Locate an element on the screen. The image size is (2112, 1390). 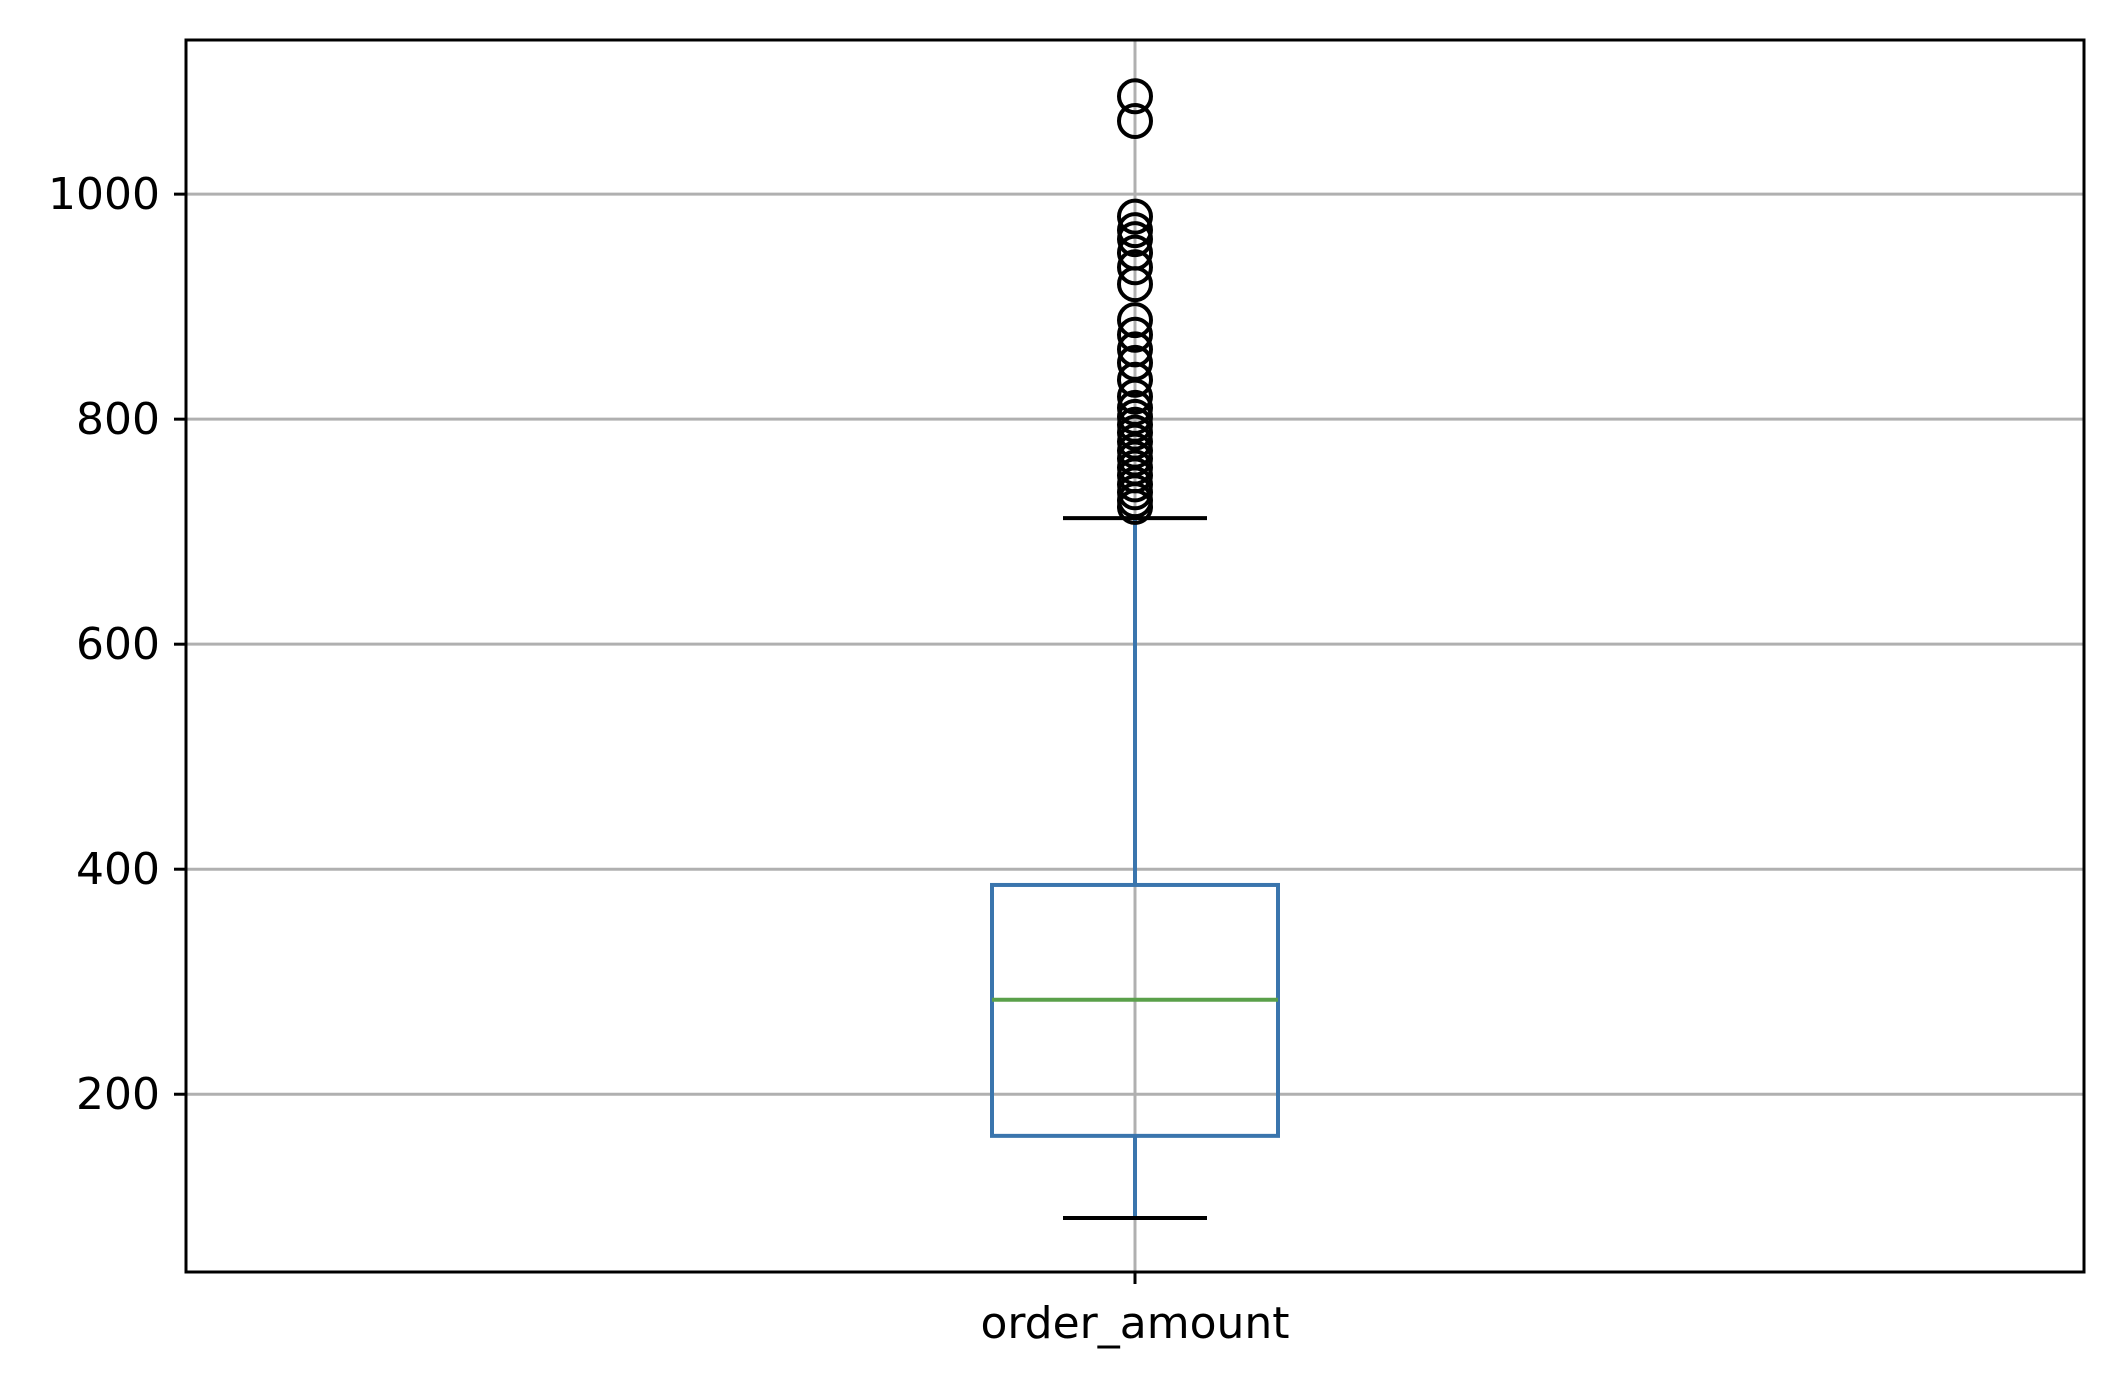
y-tick-label: 600 is located at coordinates (118, 644).